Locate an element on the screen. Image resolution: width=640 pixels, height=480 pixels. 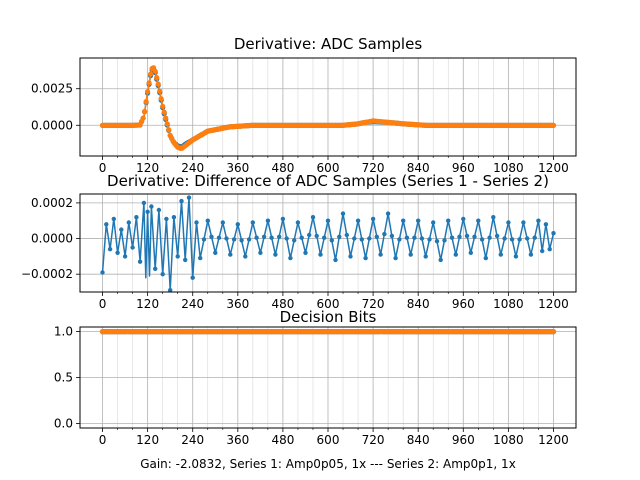
x-tick-label: 960 is located at coordinates (463, 304).